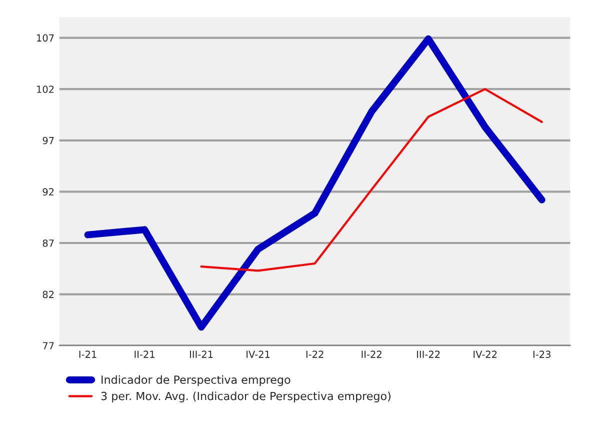  I want to click on y-tick-label: 92, so click(48, 192).